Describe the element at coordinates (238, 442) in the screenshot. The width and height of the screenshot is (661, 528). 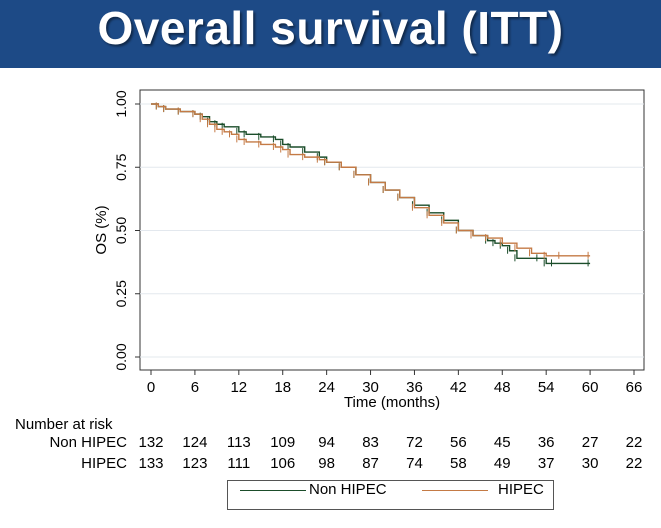
I see `risk-value: 113` at that location.